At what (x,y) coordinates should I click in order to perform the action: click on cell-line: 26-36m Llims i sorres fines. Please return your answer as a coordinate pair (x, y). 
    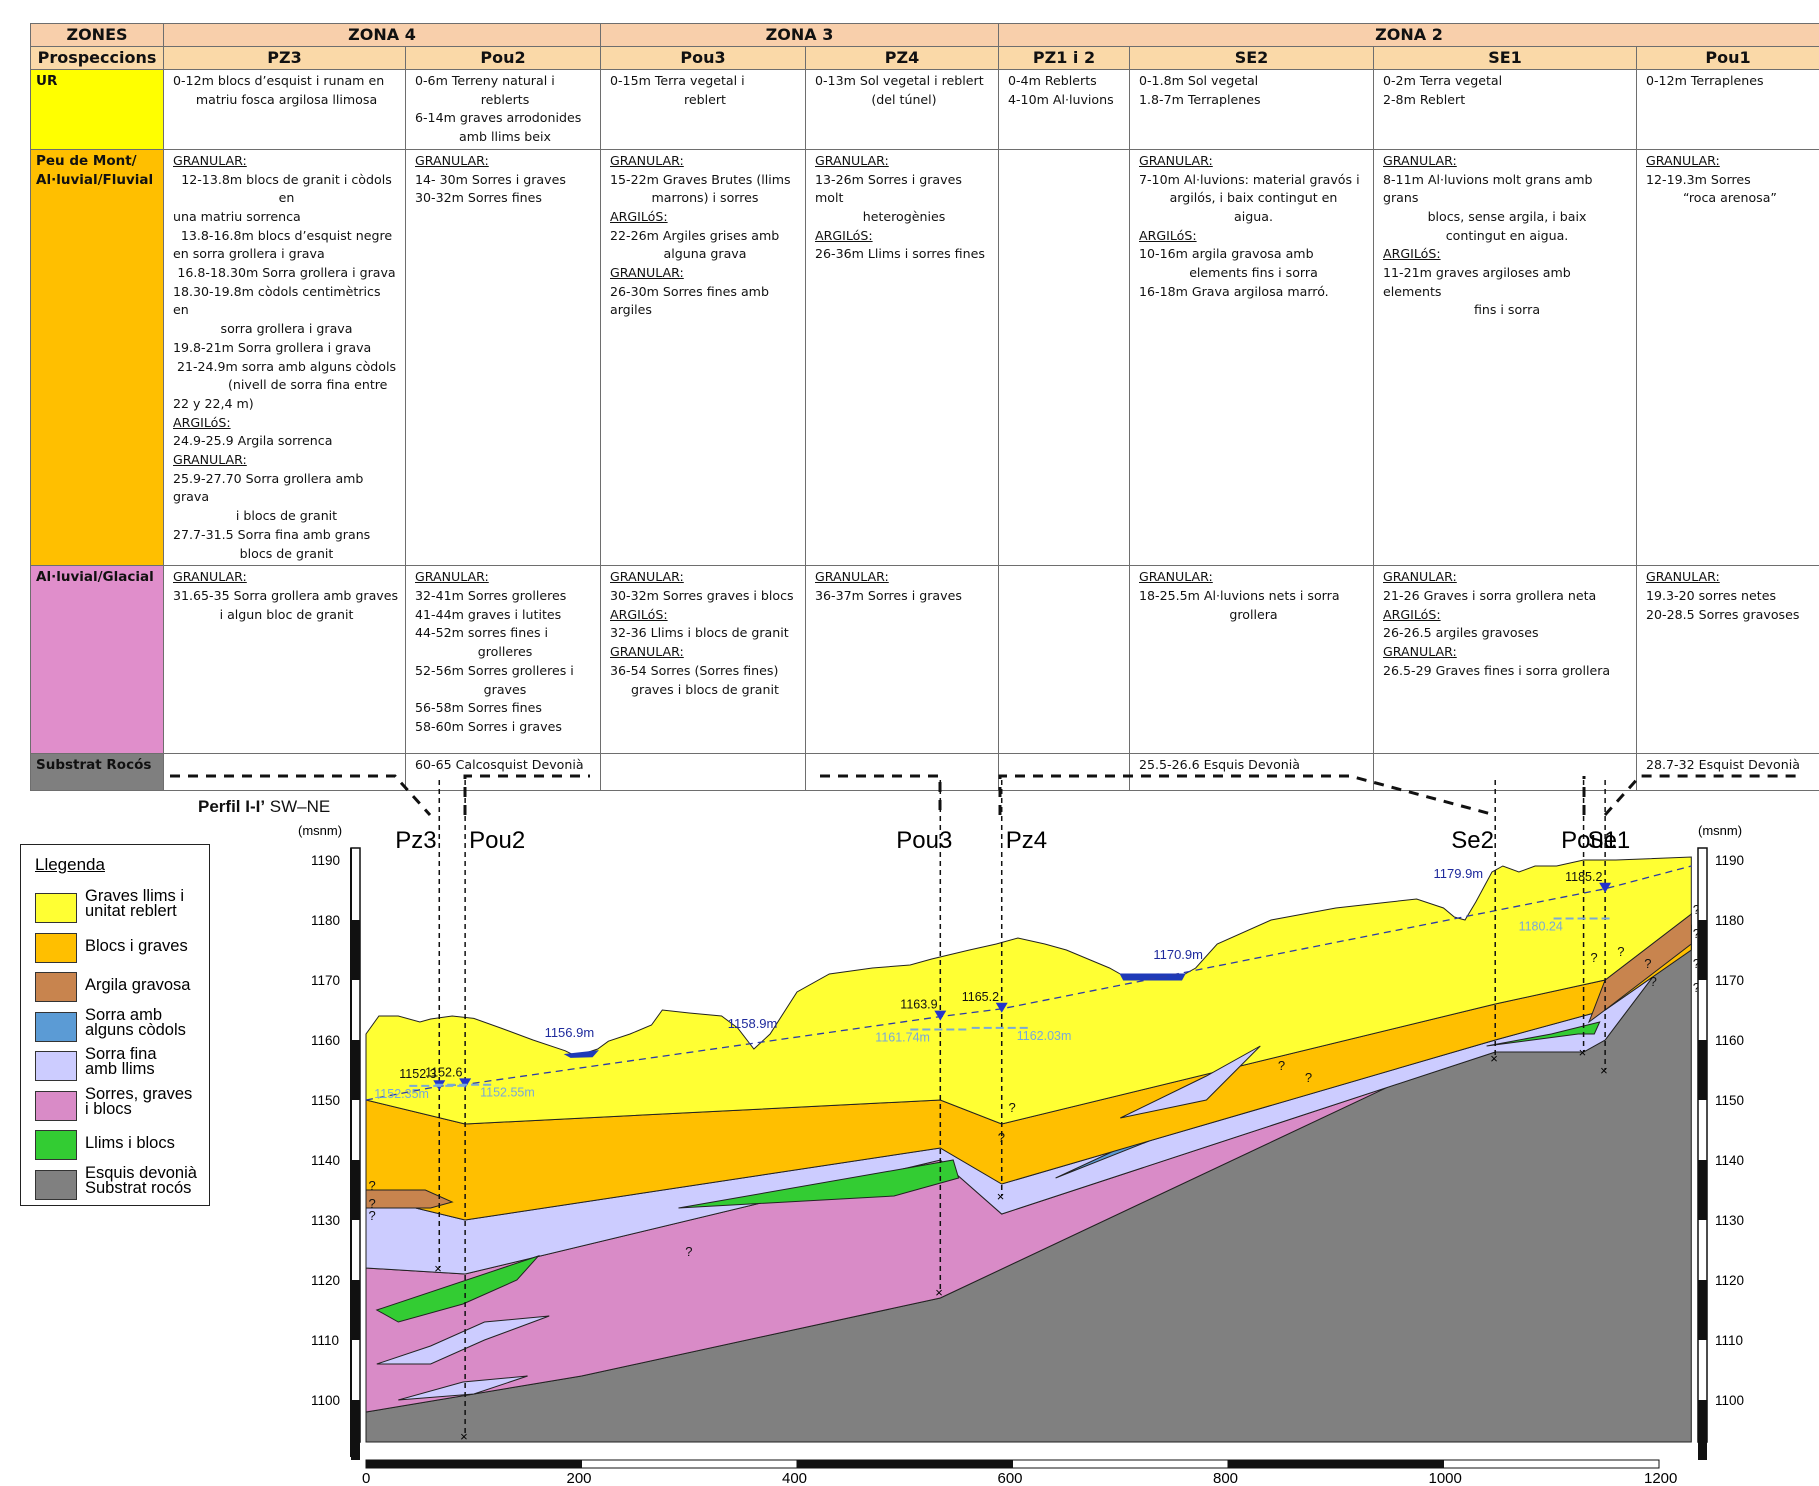
    Looking at the image, I should click on (900, 254).